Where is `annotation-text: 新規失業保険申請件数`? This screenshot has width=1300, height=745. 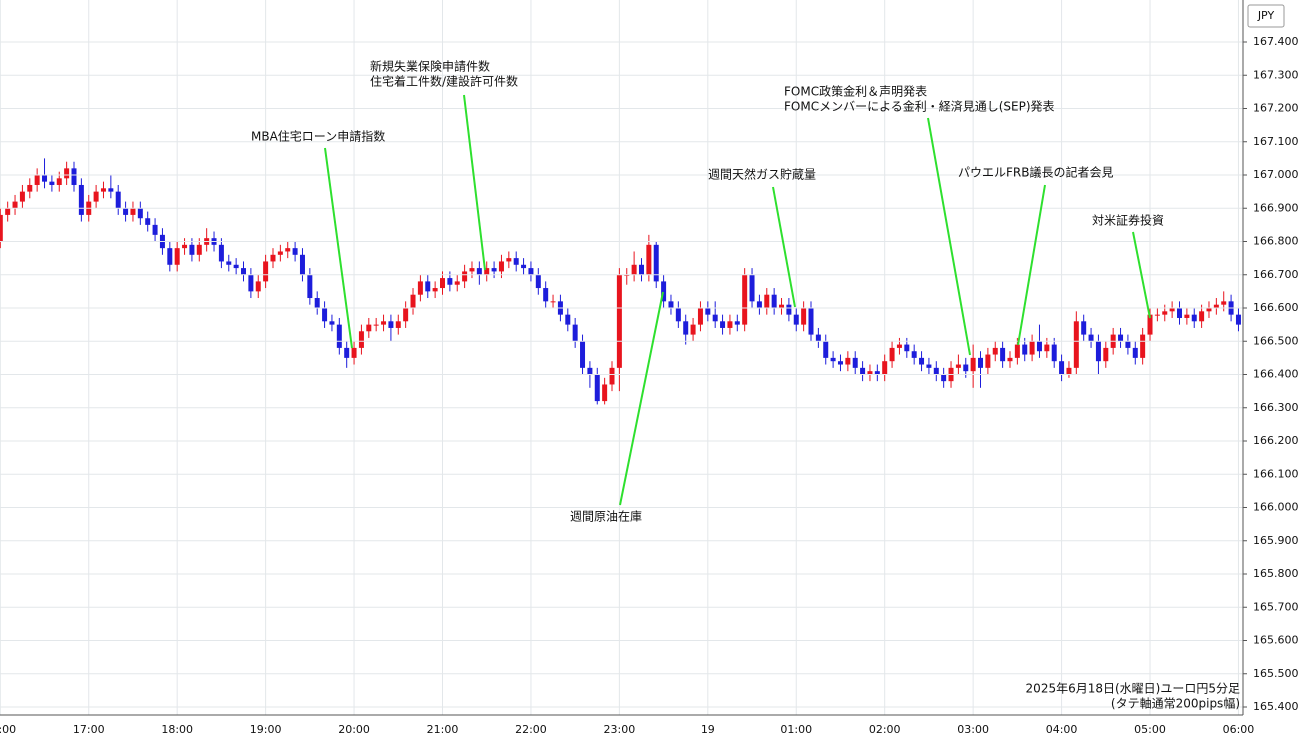 annotation-text: 新規失業保険申請件数 is located at coordinates (430, 66).